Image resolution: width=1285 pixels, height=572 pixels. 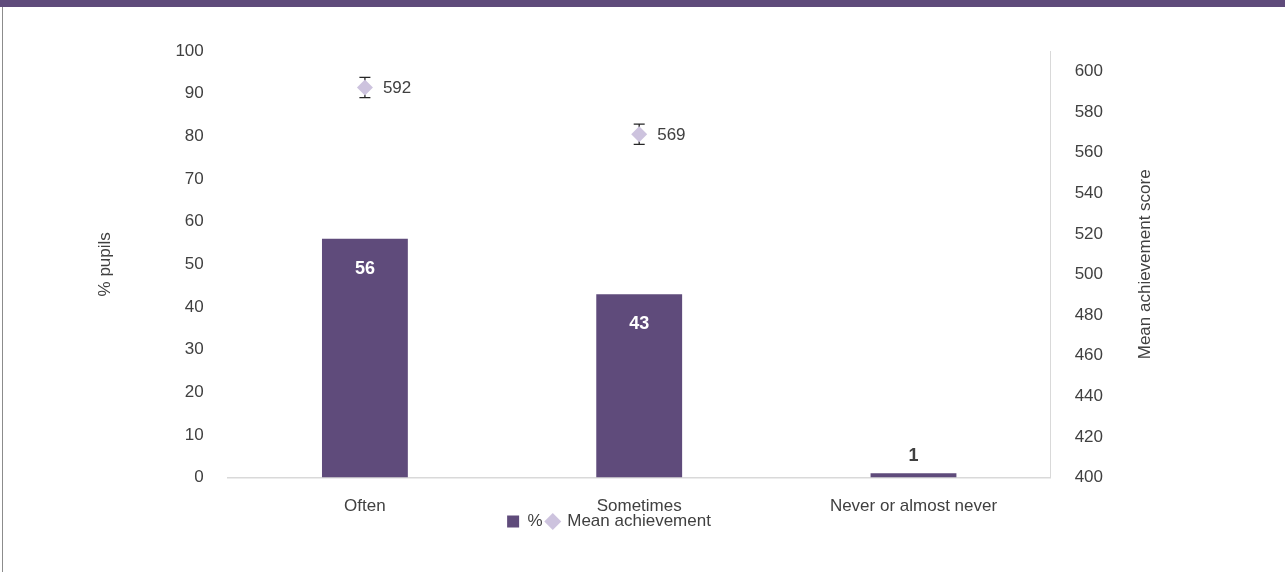 I want to click on y2-tick-label: 460, so click(x=1089, y=355).